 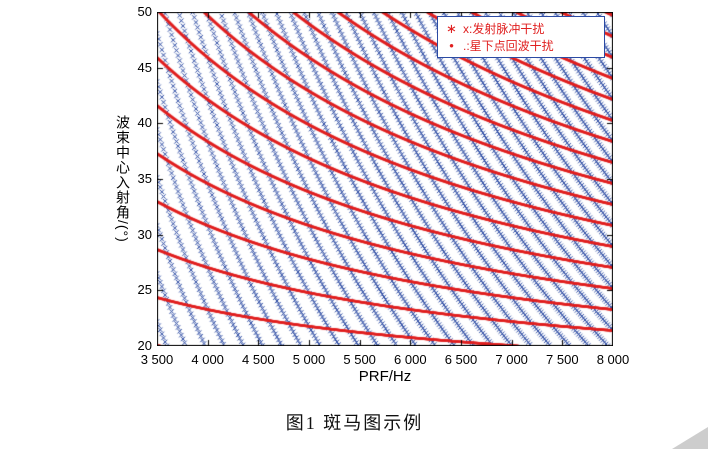 I want to click on y-tick-label: 20, so click(x=144, y=345).